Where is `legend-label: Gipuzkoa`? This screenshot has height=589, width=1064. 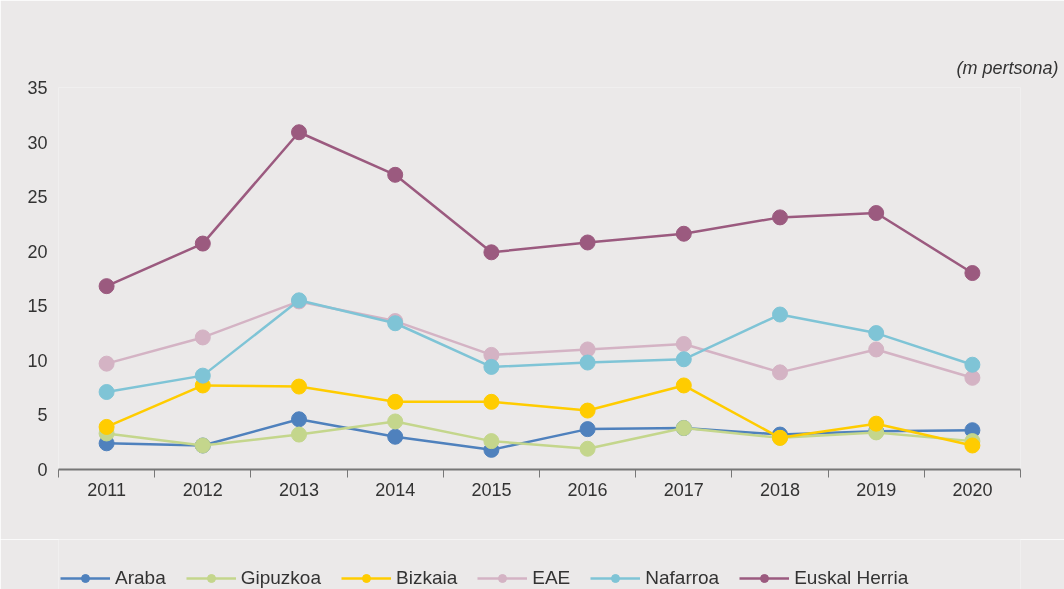 legend-label: Gipuzkoa is located at coordinates (280, 578).